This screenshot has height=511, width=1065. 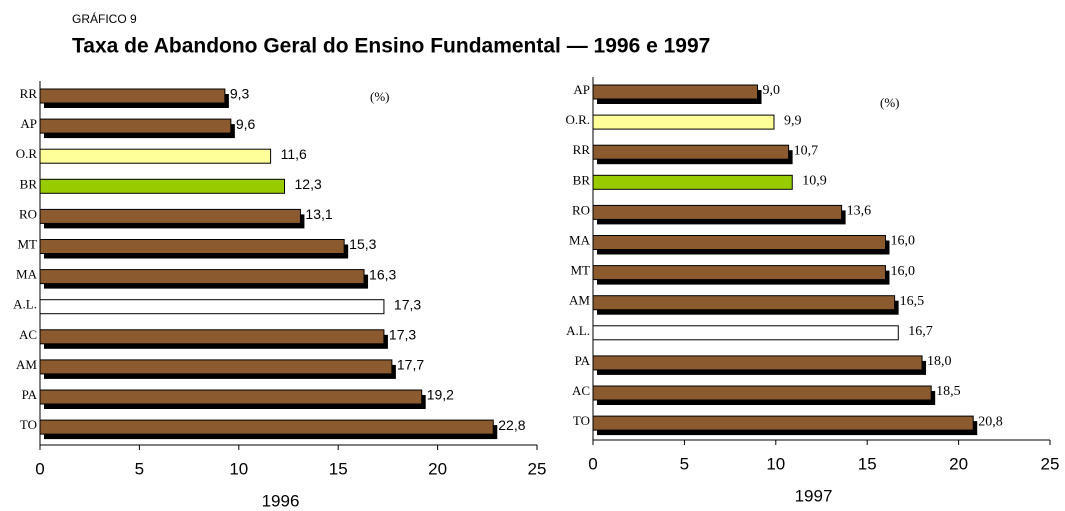 I want to click on value-label: 22,8, so click(x=511, y=425).